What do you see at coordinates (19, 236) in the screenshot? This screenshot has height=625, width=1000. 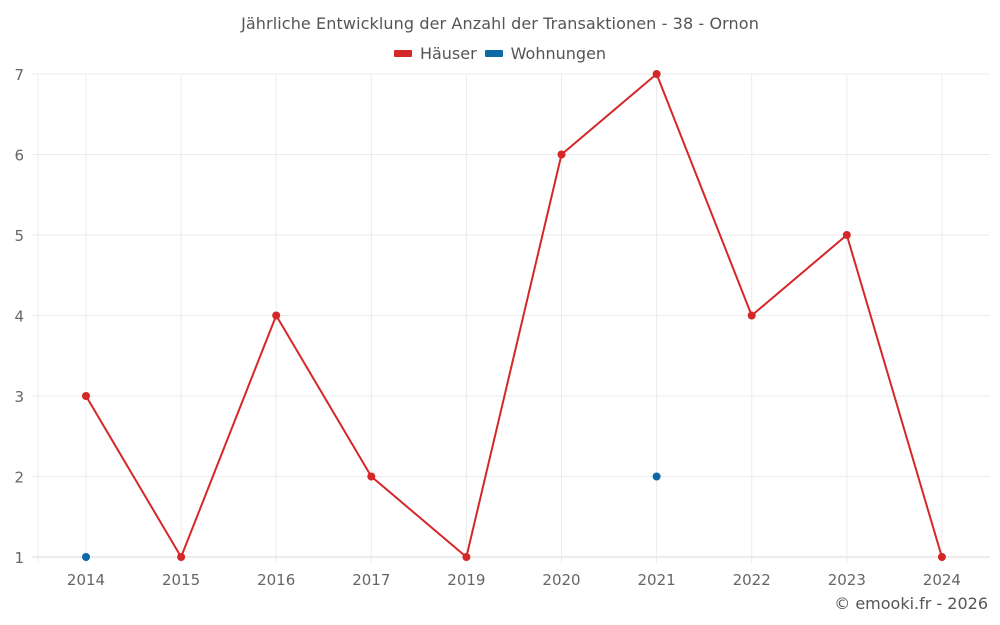 I see `y-tick-label: 5` at bounding box center [19, 236].